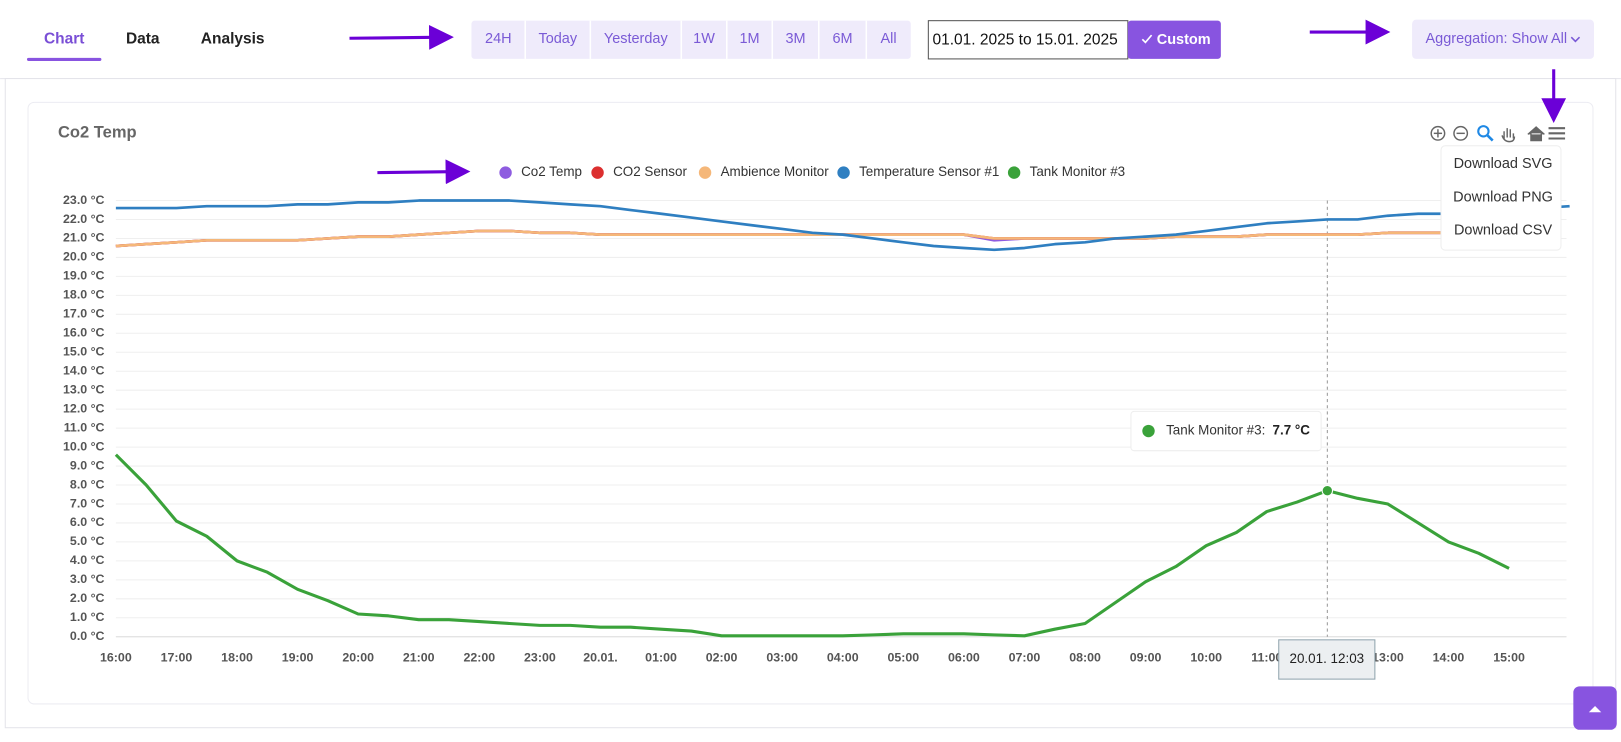  Describe the element at coordinates (722, 658) in the screenshot. I see `x-tick-label: 02:00` at that location.